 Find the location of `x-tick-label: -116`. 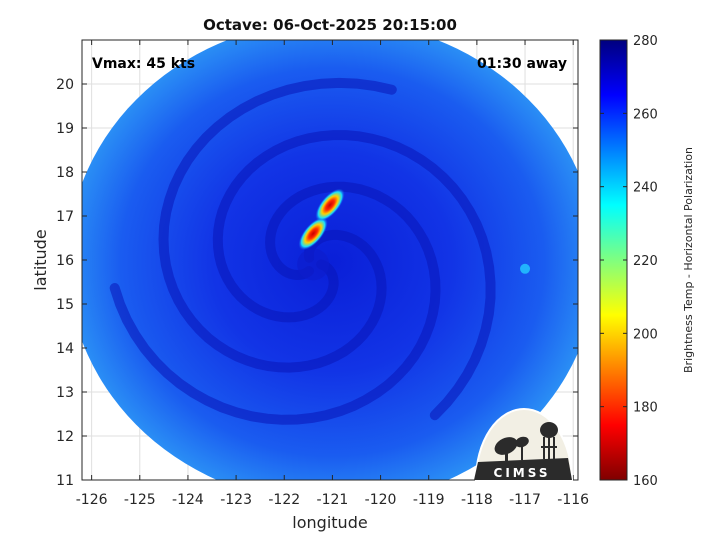

x-tick-label: -116 is located at coordinates (573, 500).